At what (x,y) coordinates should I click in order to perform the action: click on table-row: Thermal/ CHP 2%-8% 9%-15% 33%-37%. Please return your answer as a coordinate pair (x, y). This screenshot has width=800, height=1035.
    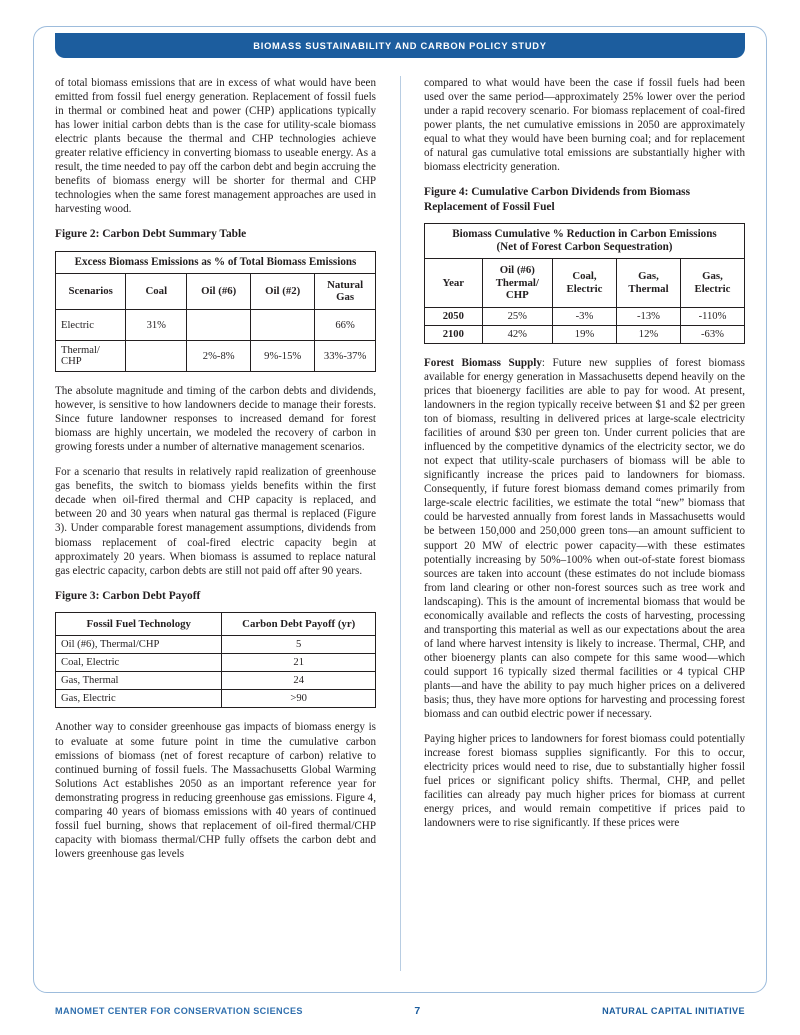
    Looking at the image, I should click on (215, 356).